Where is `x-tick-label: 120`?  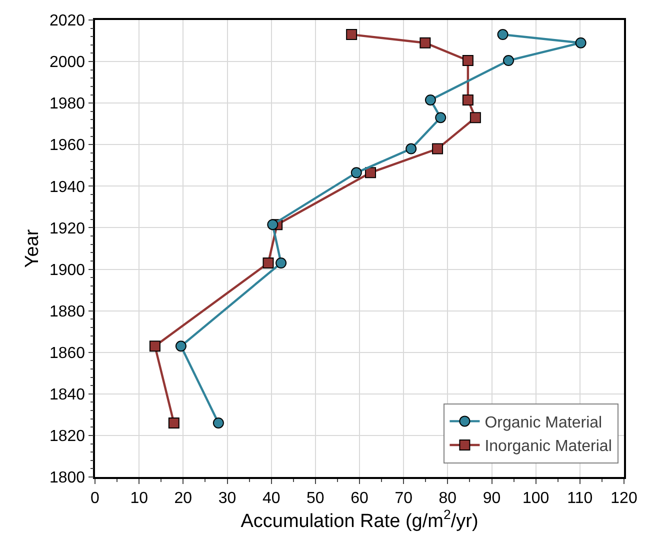 x-tick-label: 120 is located at coordinates (624, 498).